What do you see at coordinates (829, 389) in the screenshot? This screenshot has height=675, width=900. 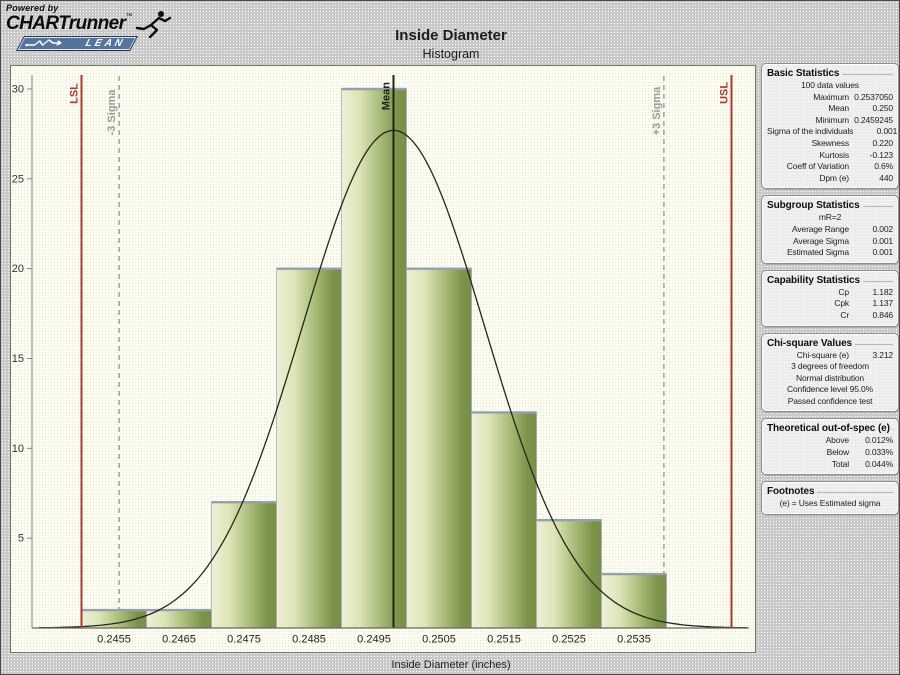 I see `stat-row: Confidence level 95.0%` at bounding box center [829, 389].